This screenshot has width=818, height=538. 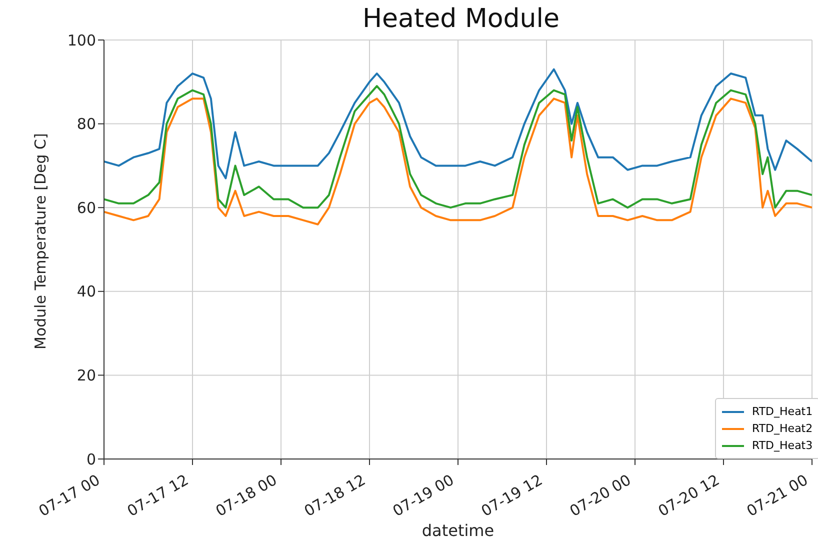 What do you see at coordinates (40, 241) in the screenshot?
I see `y-axis-title: Module Temperature [Deg C]` at bounding box center [40, 241].